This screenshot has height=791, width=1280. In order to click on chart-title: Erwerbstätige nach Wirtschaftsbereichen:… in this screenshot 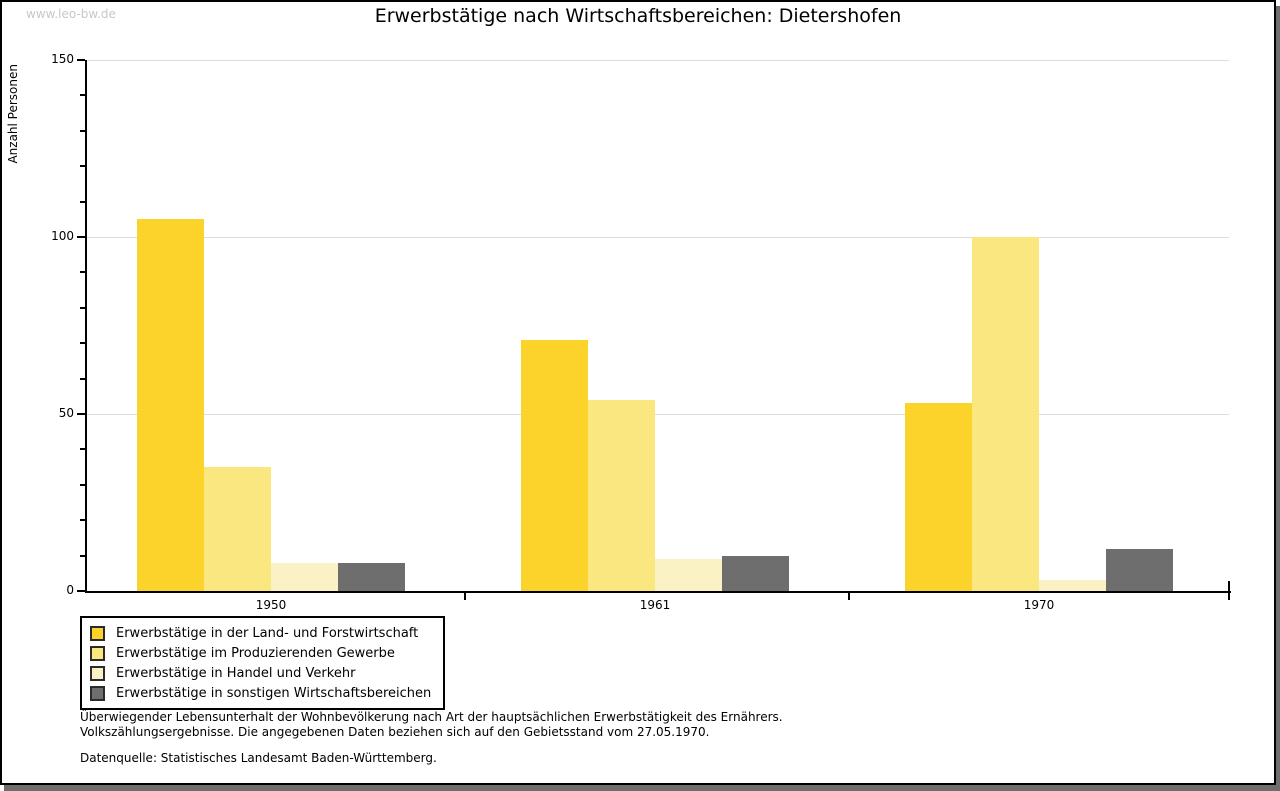, I will do `click(638, 16)`.